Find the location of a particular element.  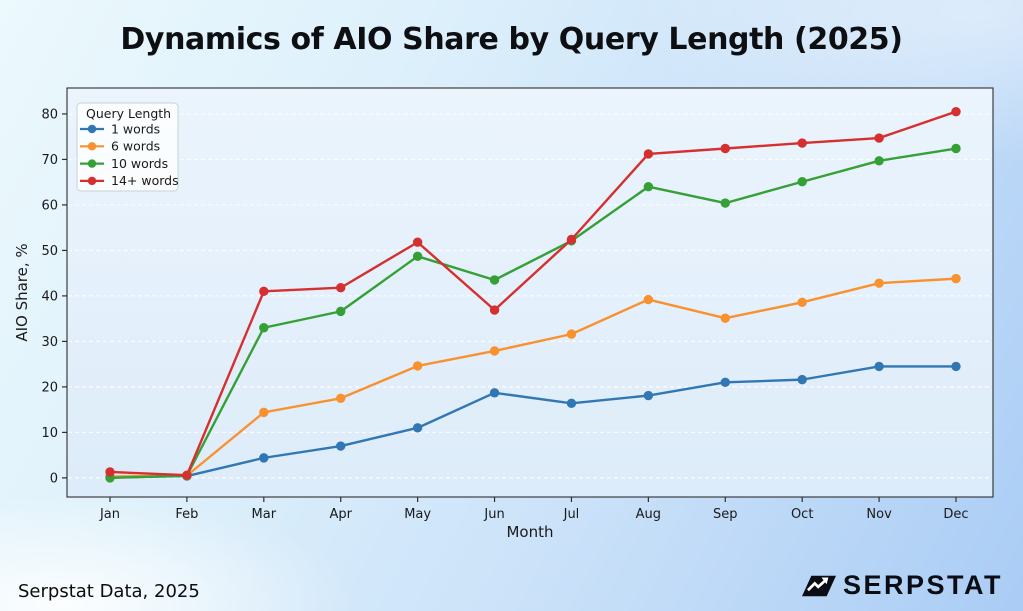

legend-entry: 10 words is located at coordinates (124, 163).